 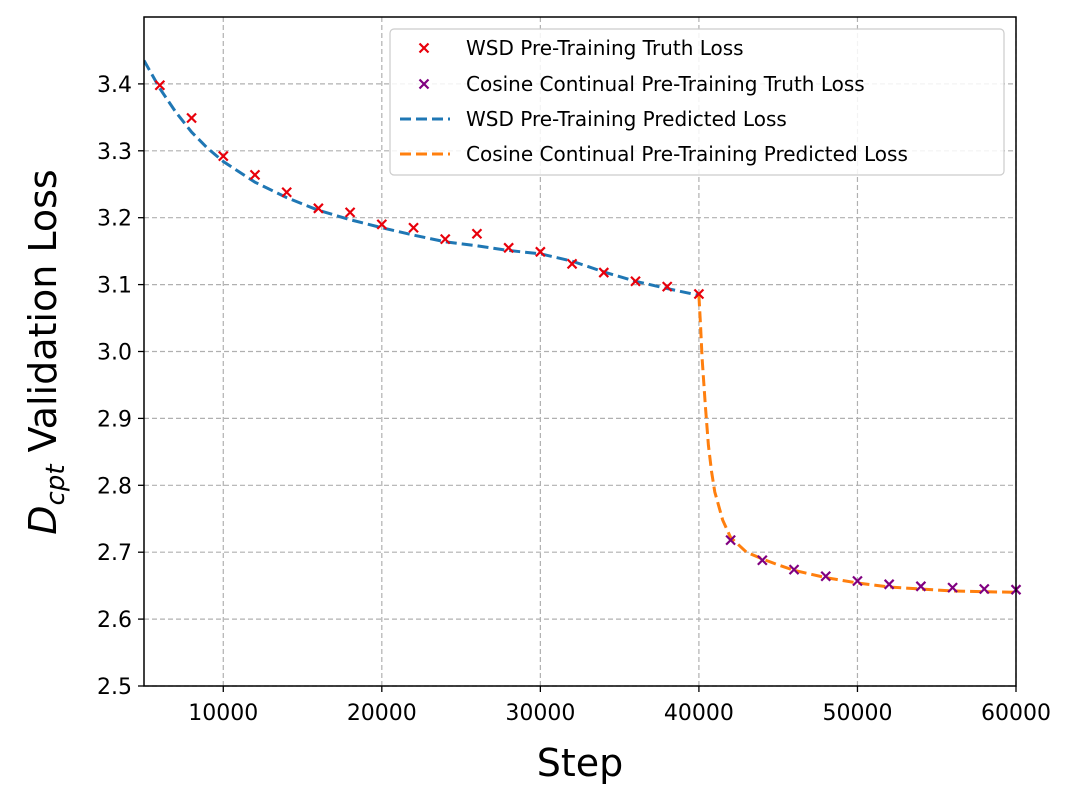 I want to click on y-axis-label-symbol: D, so click(x=43, y=519).